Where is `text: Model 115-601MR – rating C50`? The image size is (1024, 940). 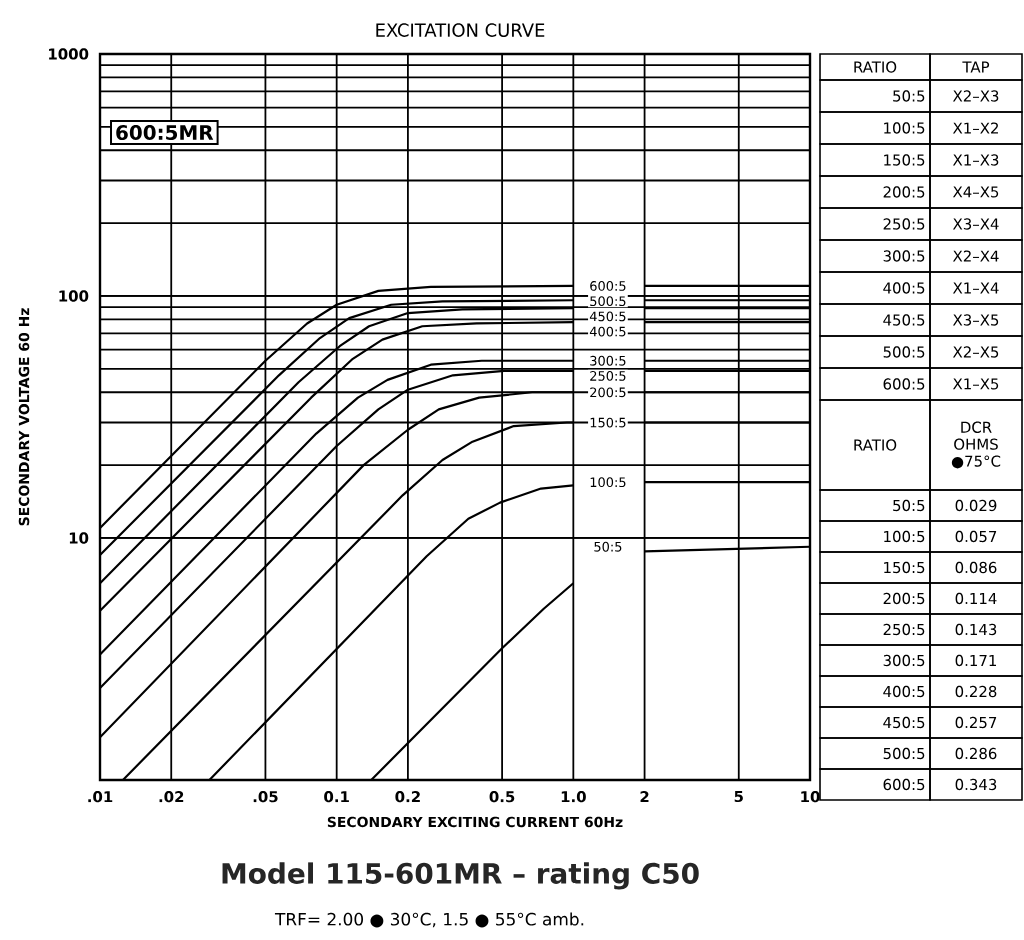 text: Model 115-601MR – rating C50 is located at coordinates (460, 876).